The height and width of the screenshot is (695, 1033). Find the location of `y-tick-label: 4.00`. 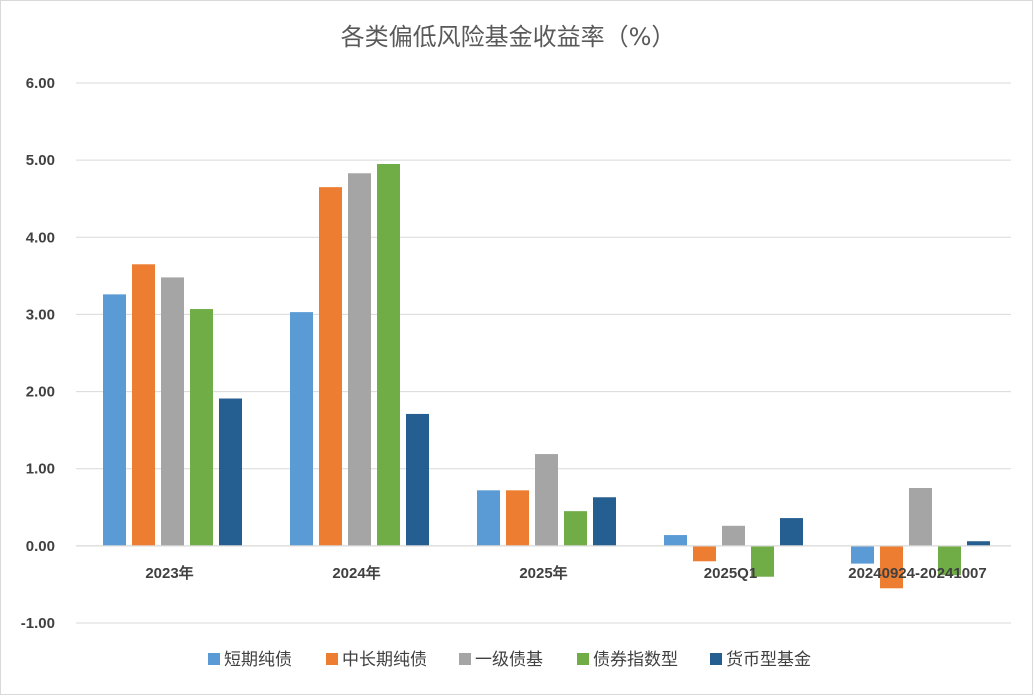

y-tick-label: 4.00 is located at coordinates (40, 237).